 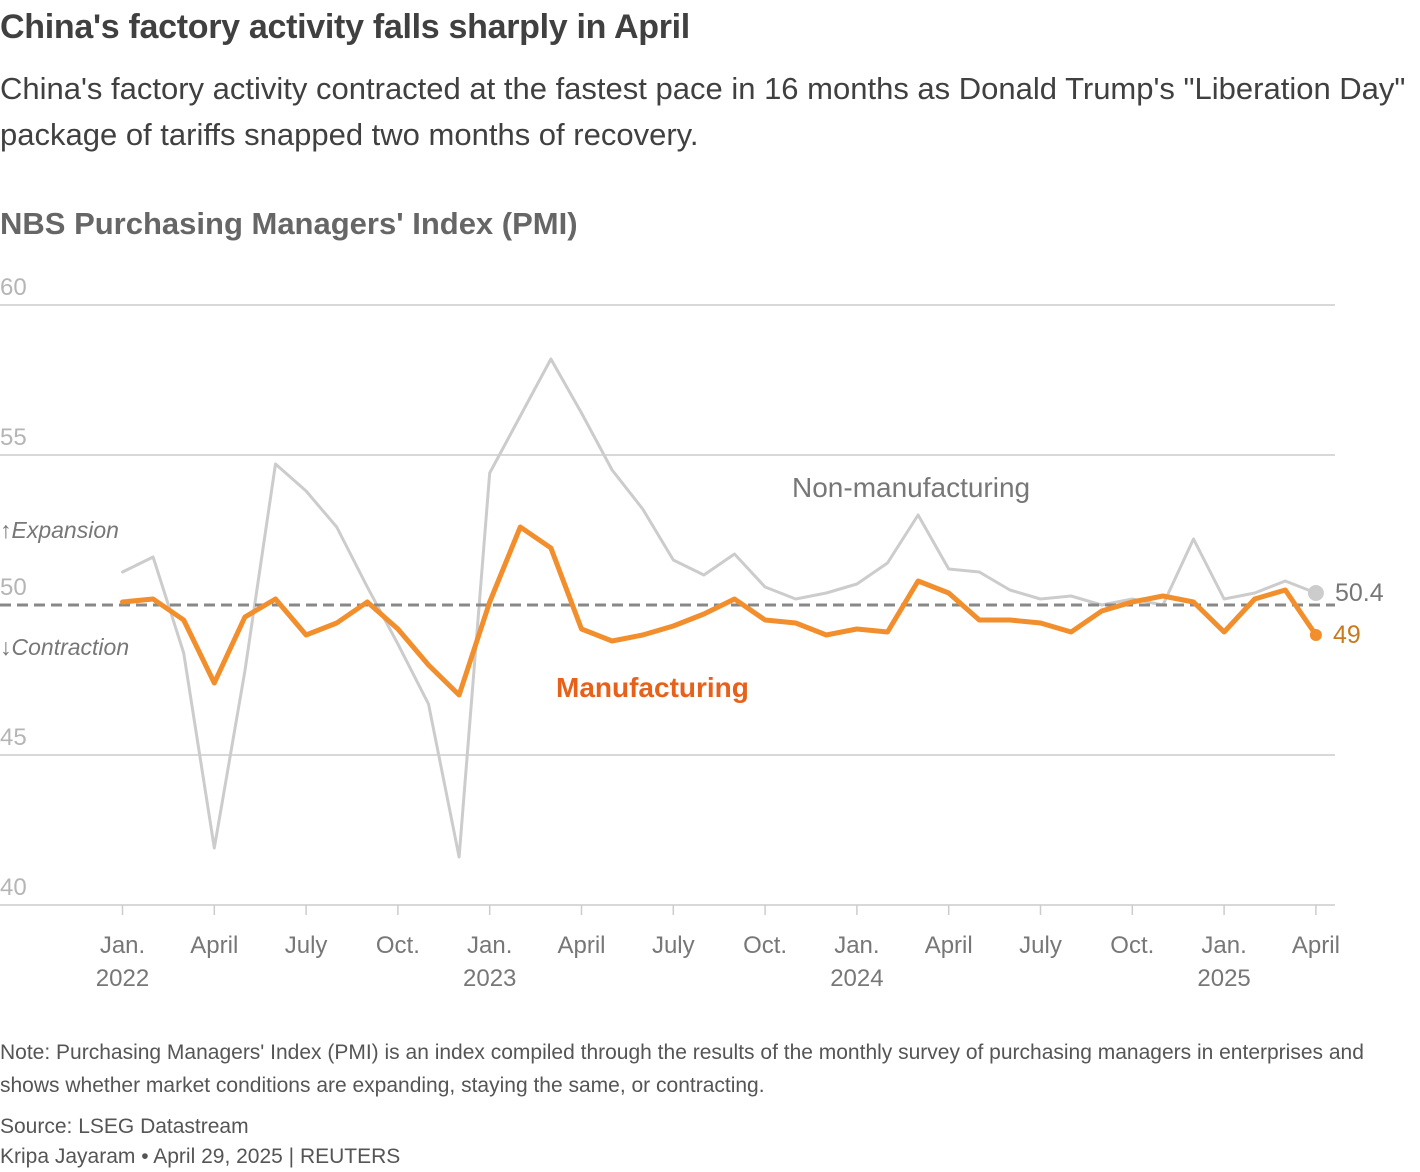 I want to click on x-tick-year-label: 2024, so click(x=856, y=978).